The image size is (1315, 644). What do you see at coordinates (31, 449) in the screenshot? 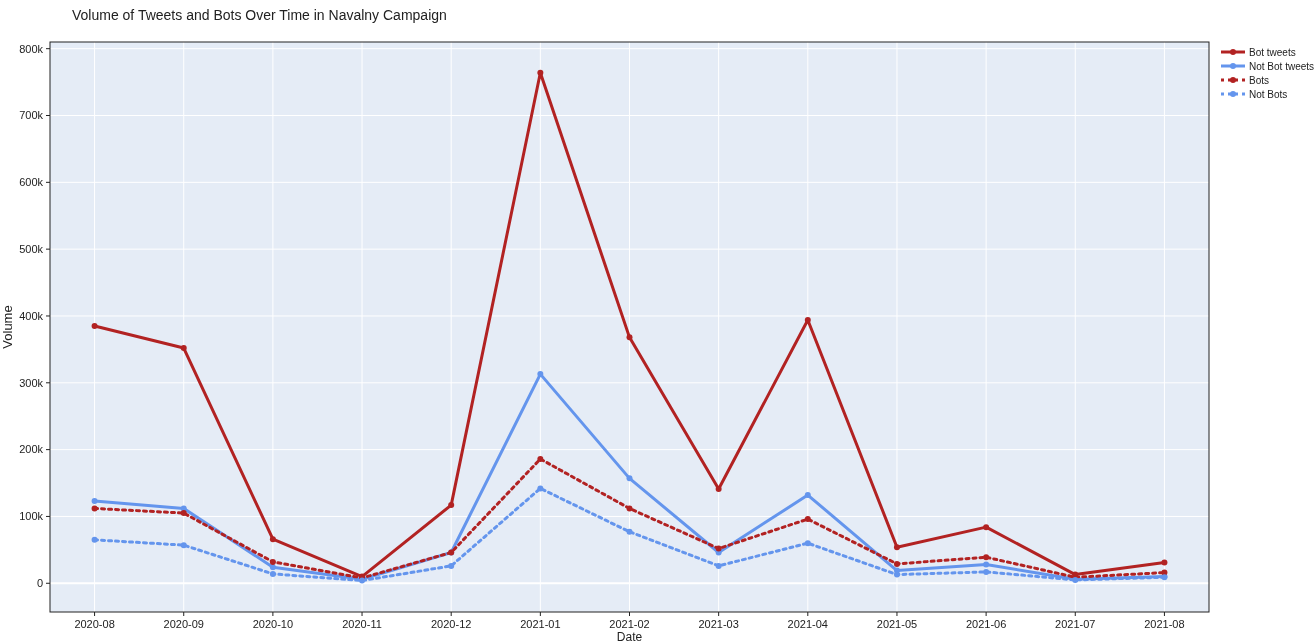
I see `y-tick-label: 200k` at bounding box center [31, 449].